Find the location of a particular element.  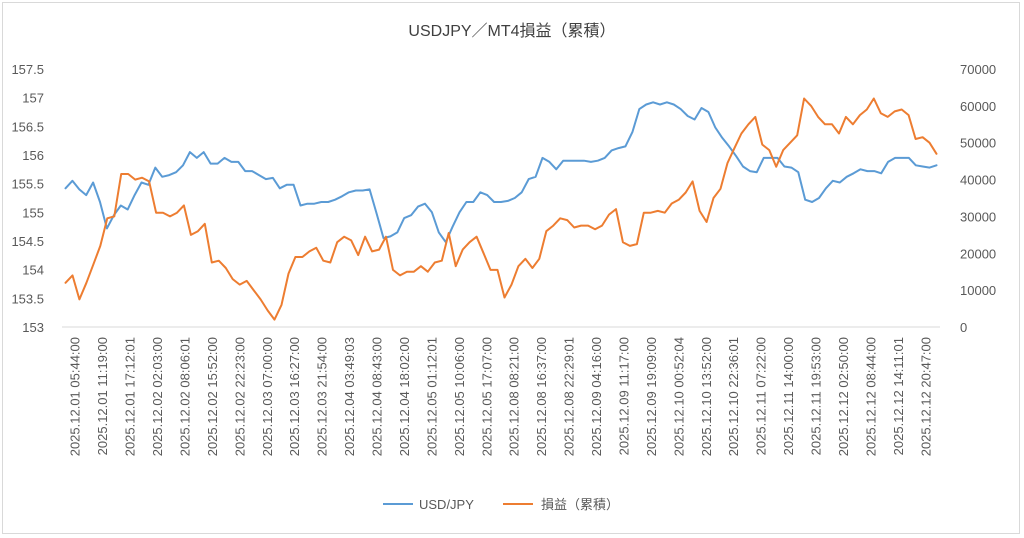

x-tick-label: 2025.12.12 14:11:01 is located at coordinates (898, 396).